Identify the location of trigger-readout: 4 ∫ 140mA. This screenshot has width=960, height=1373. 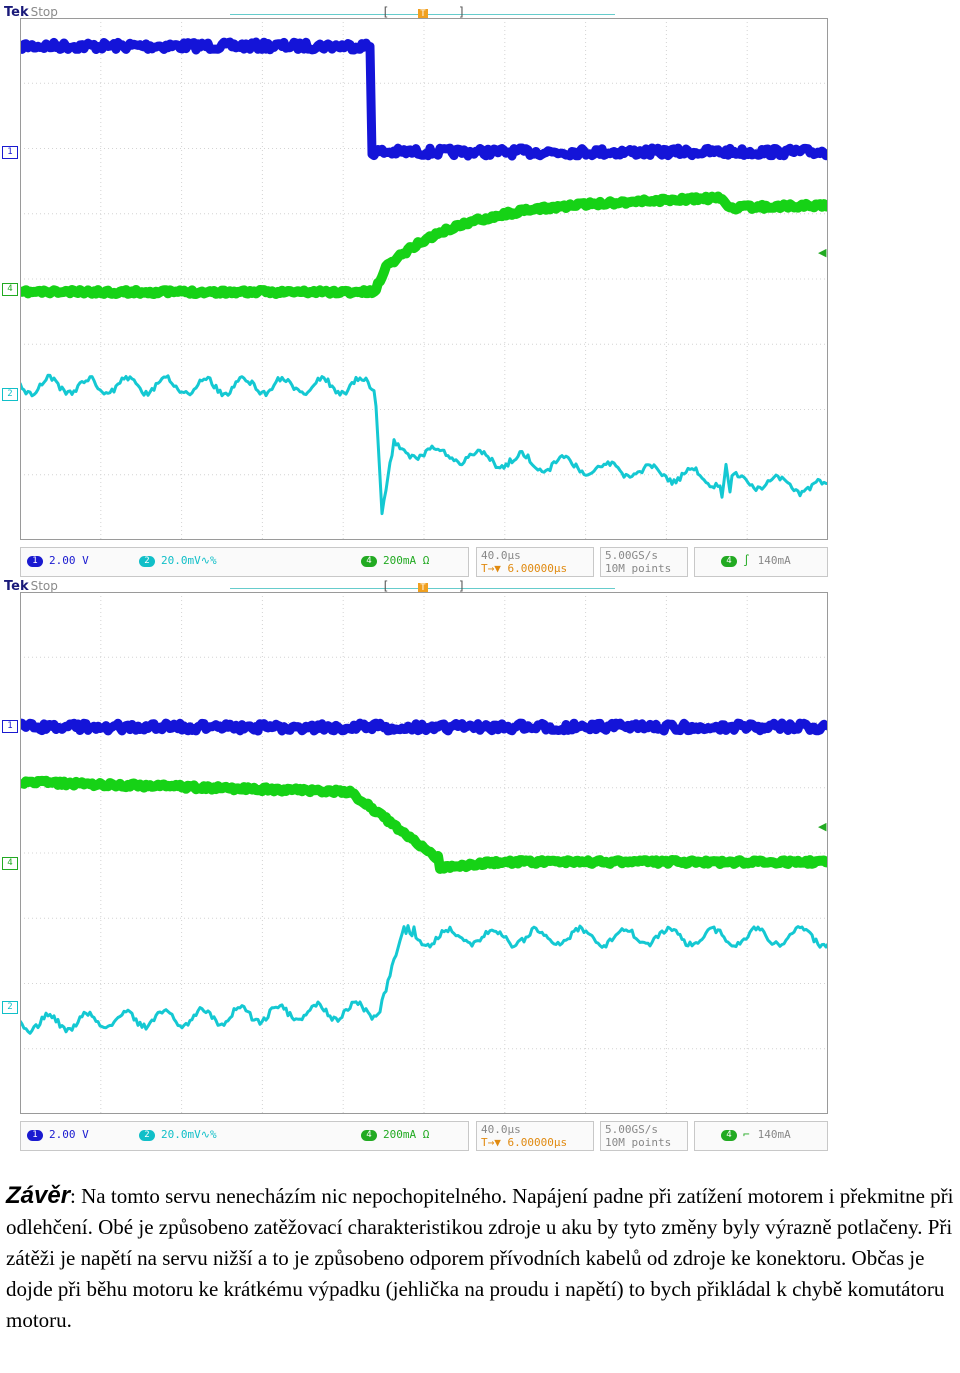
(761, 562).